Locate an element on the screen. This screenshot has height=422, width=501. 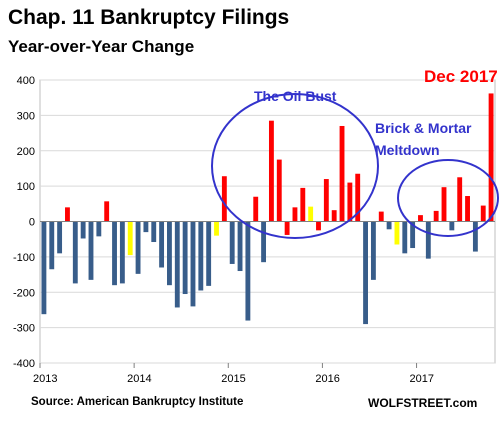
y-tick-label: 300 is located at coordinates (26, 116).